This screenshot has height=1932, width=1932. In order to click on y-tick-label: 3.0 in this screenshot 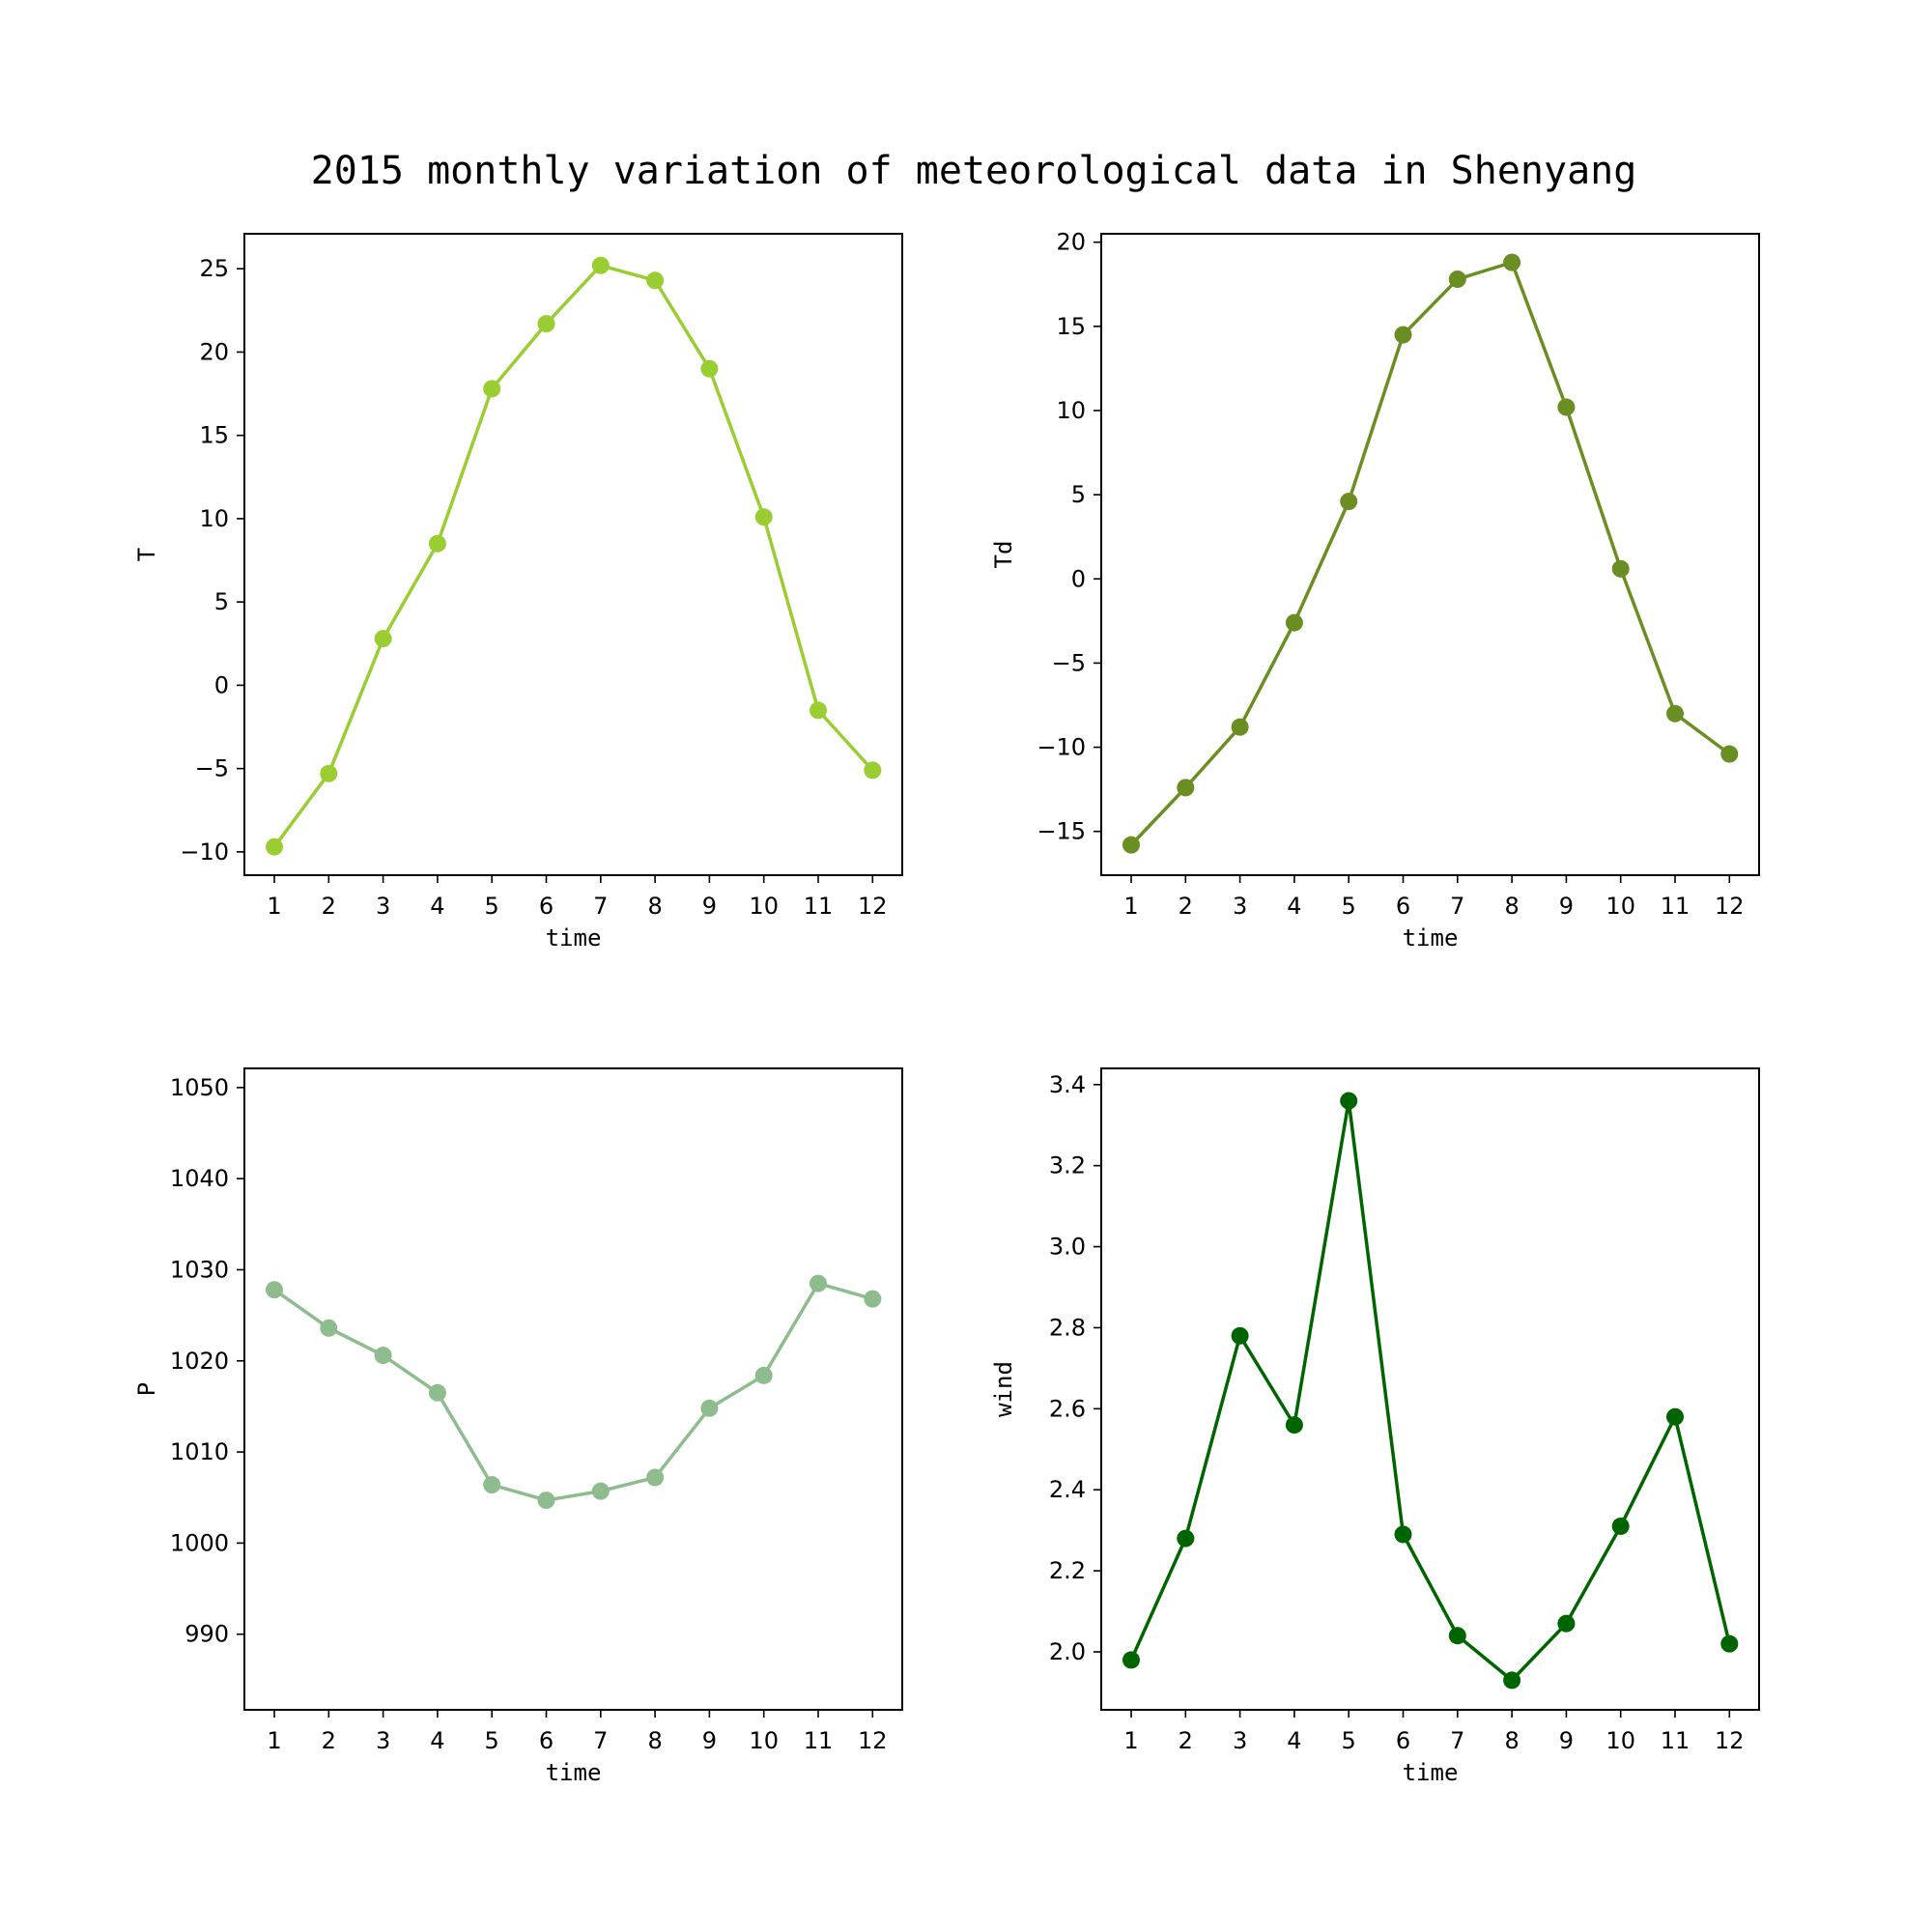, I will do `click(1067, 1247)`.